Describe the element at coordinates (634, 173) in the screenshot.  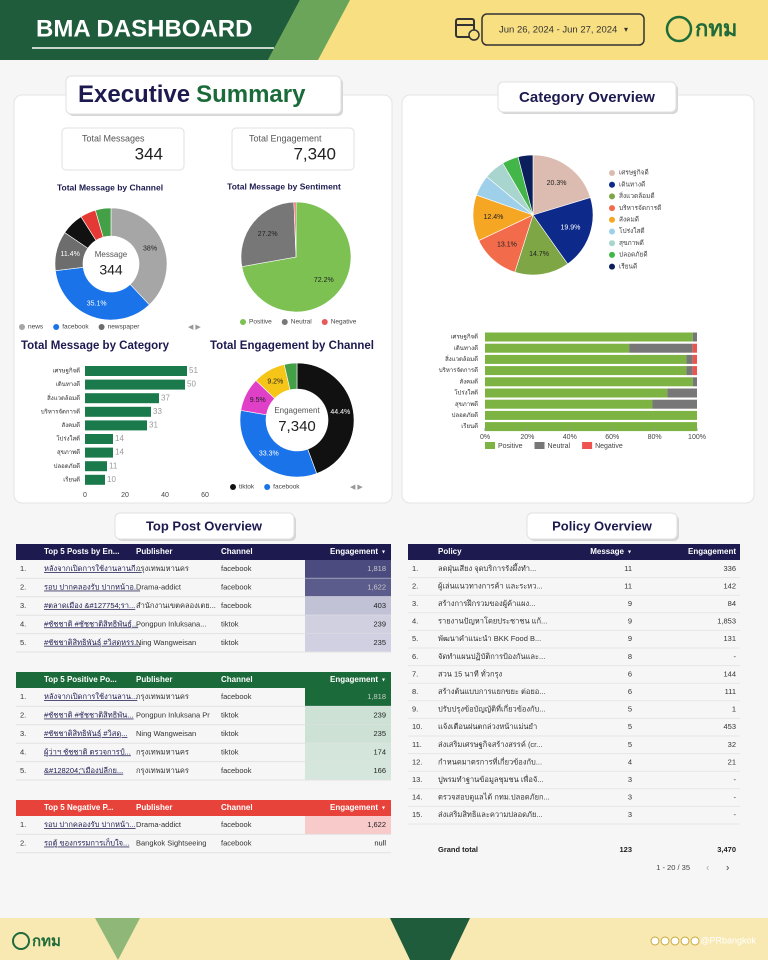
I see `legend-label: เศรษฐกิจดี` at that location.